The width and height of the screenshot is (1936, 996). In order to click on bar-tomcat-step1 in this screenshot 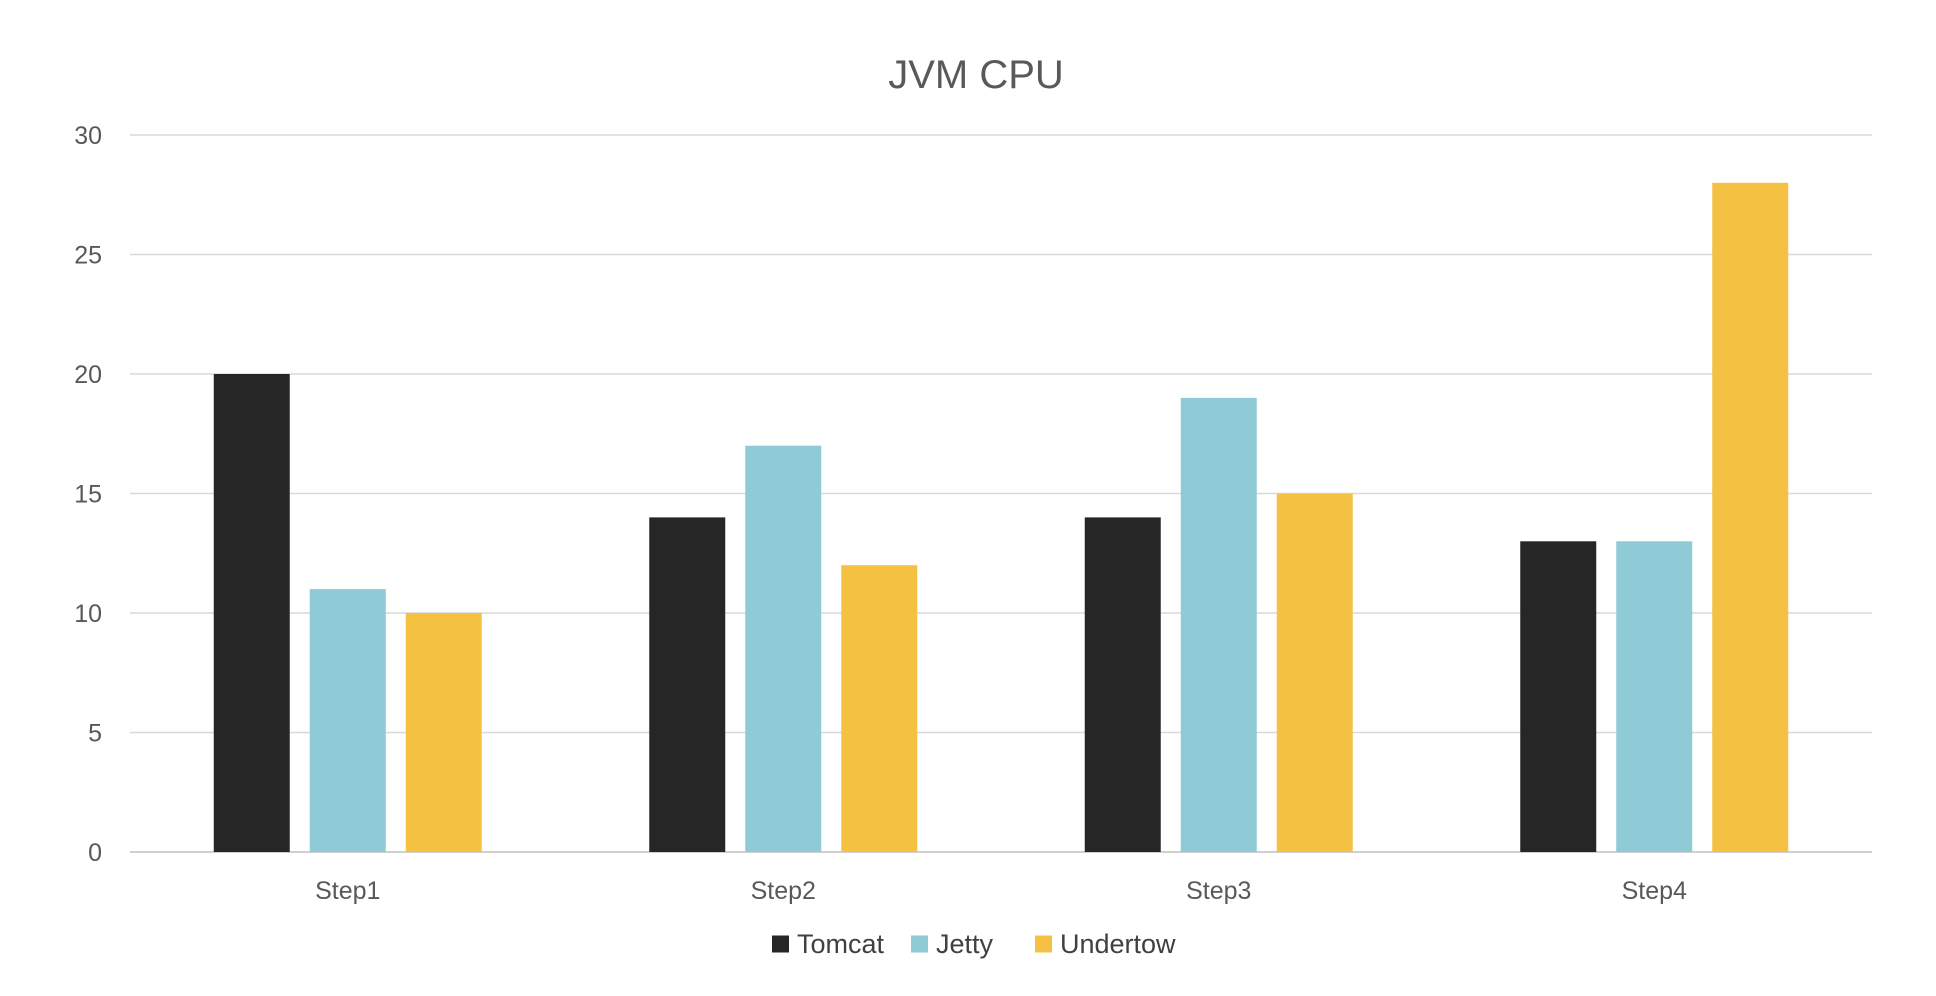, I will do `click(251, 613)`.